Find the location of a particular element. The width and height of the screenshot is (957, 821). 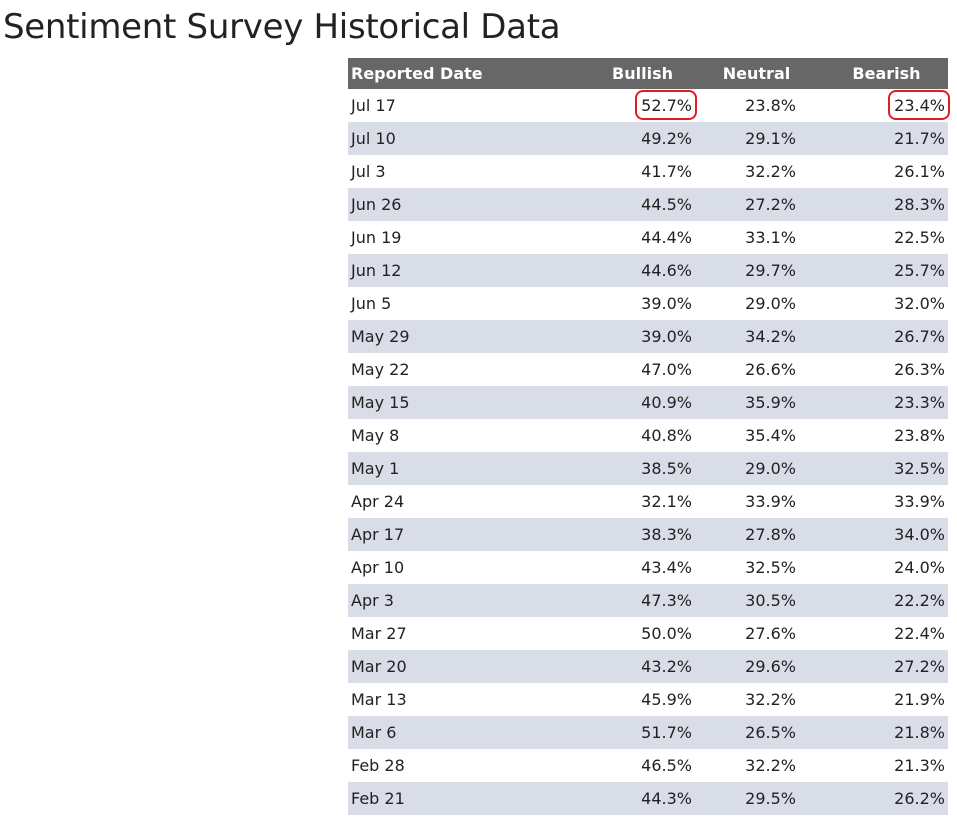

neutral-cell: 27.6% is located at coordinates (760, 633).